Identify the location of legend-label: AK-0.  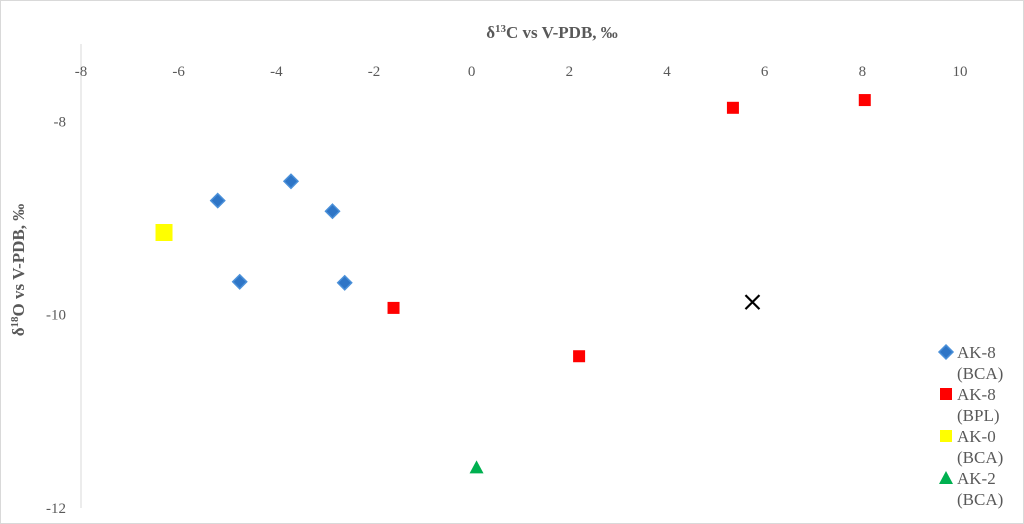
(976, 436).